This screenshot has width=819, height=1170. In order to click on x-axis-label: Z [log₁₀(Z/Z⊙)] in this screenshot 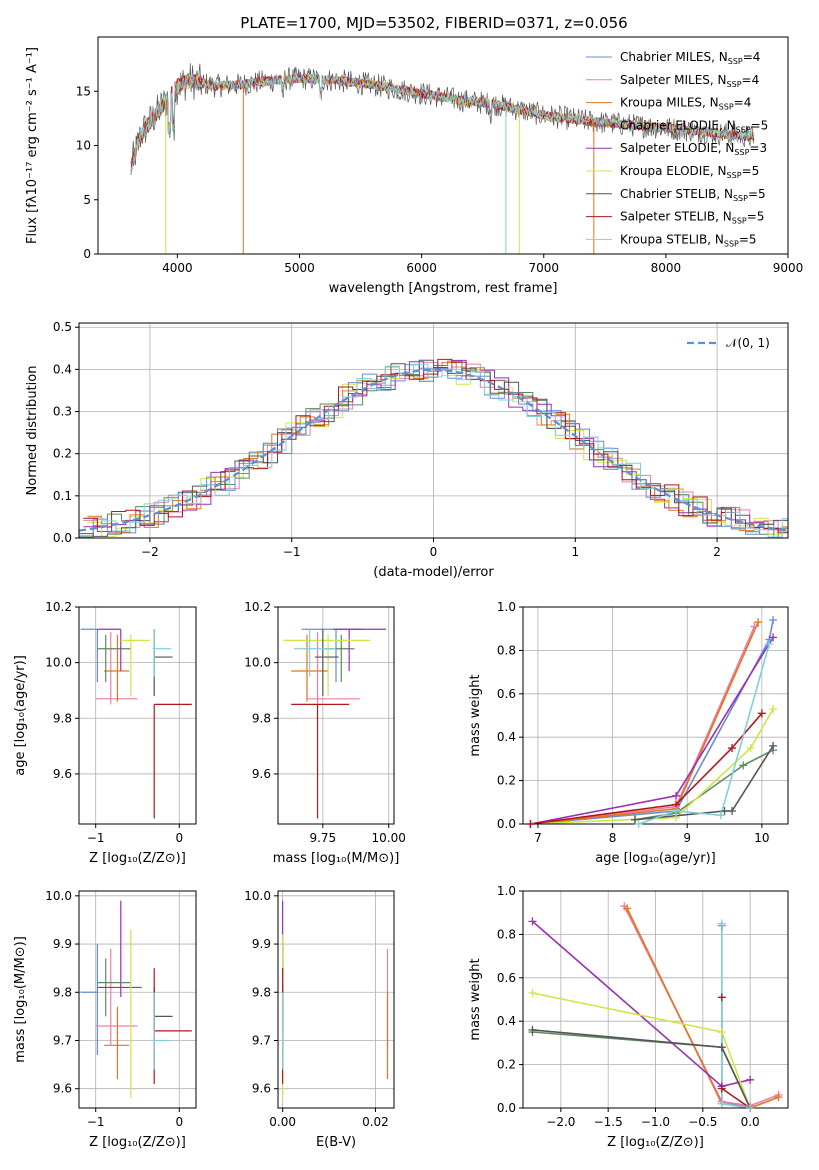, I will do `click(137, 1142)`.